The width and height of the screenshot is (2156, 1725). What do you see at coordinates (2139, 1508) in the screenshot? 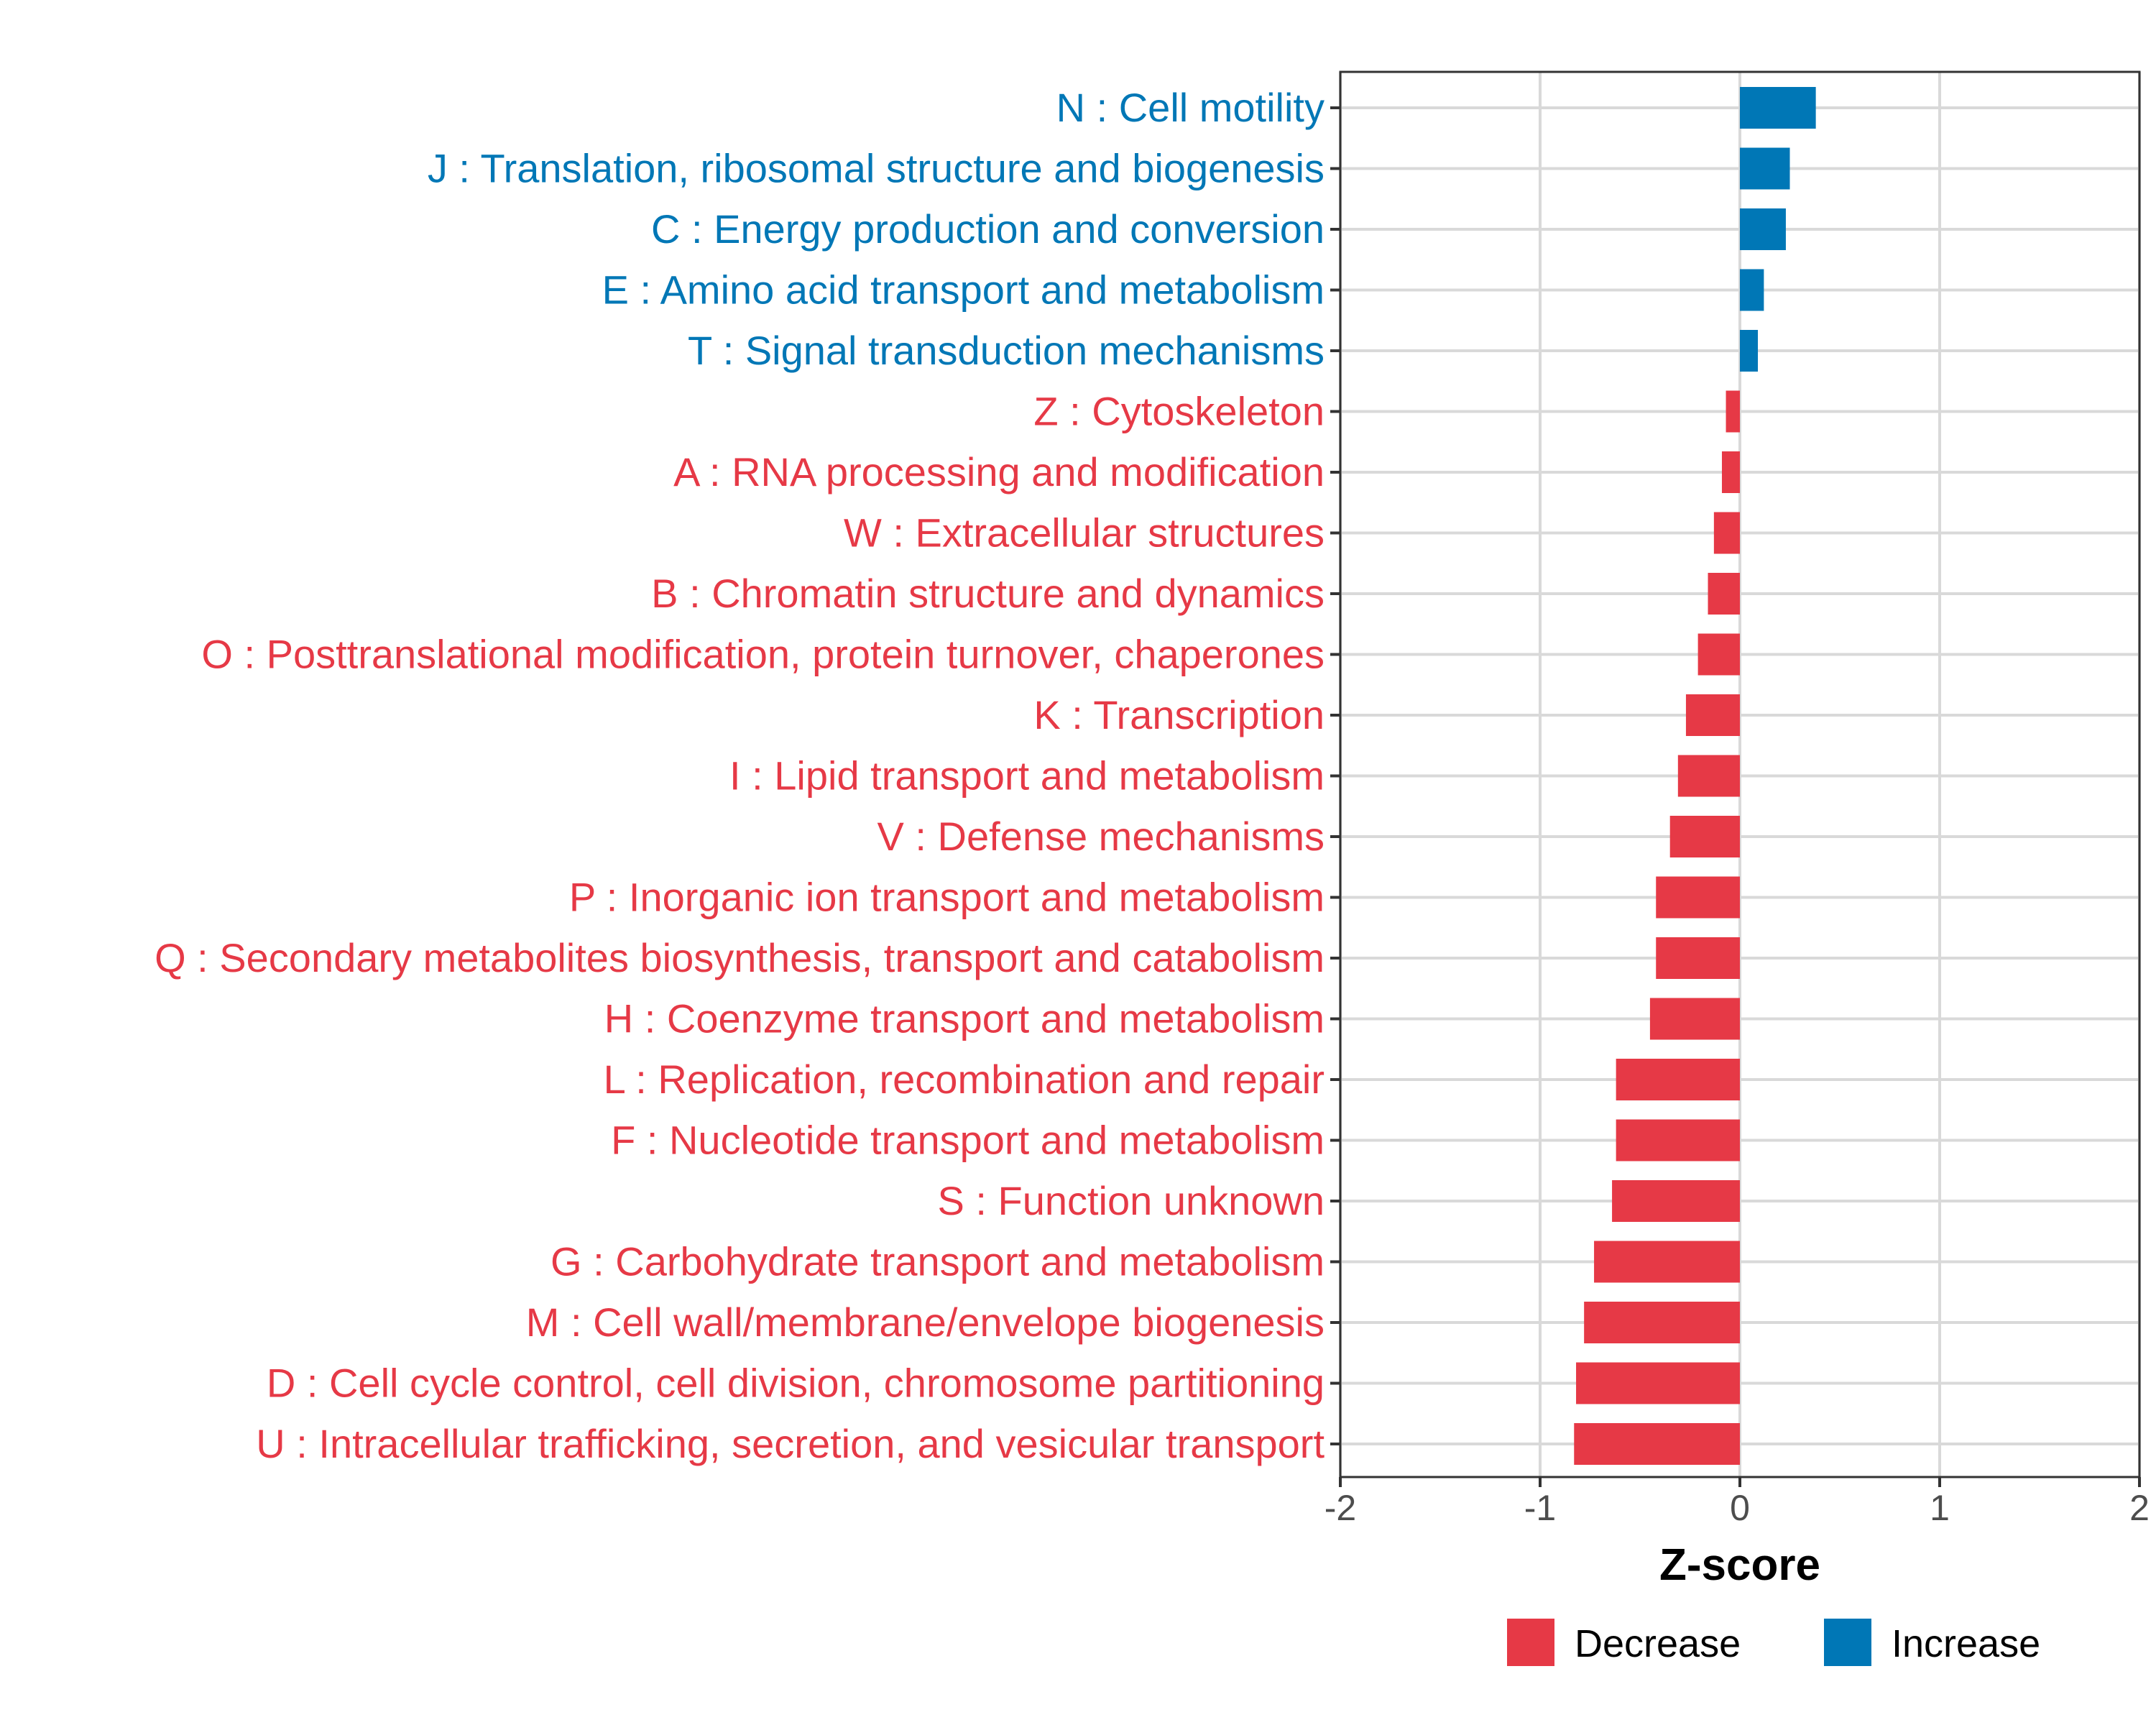
I see `x-tick-label: 2` at bounding box center [2139, 1508].